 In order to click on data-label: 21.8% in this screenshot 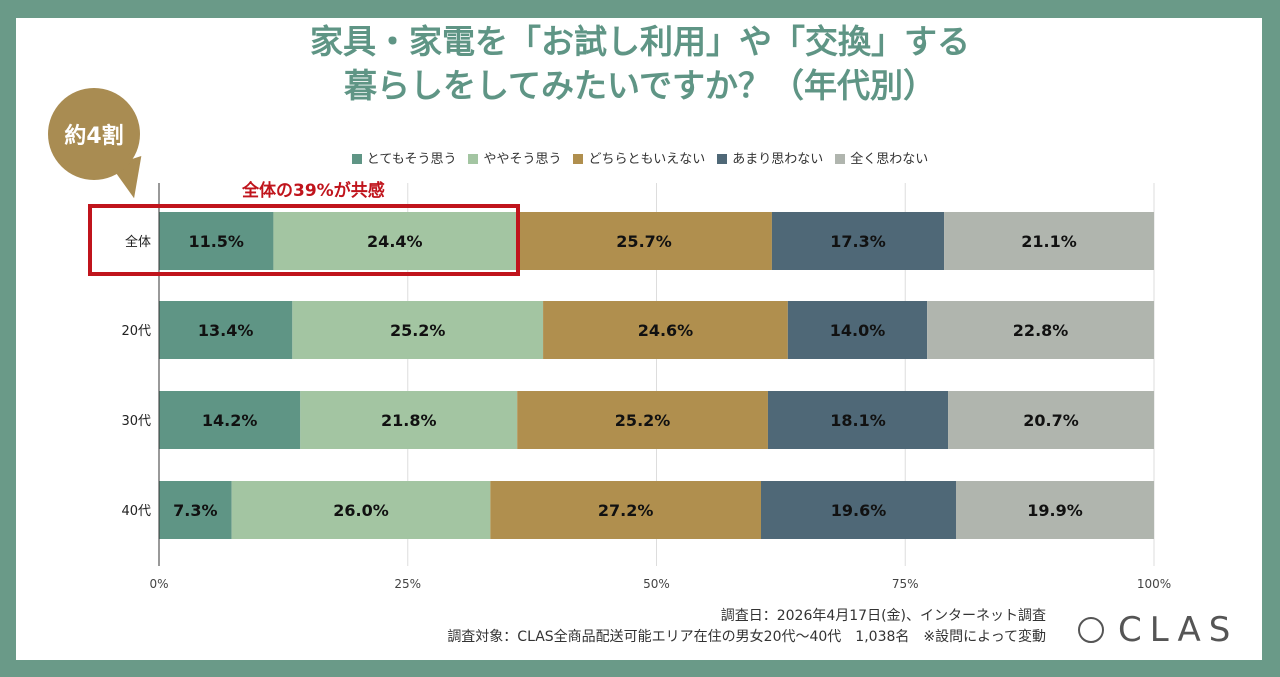, I will do `click(409, 420)`.